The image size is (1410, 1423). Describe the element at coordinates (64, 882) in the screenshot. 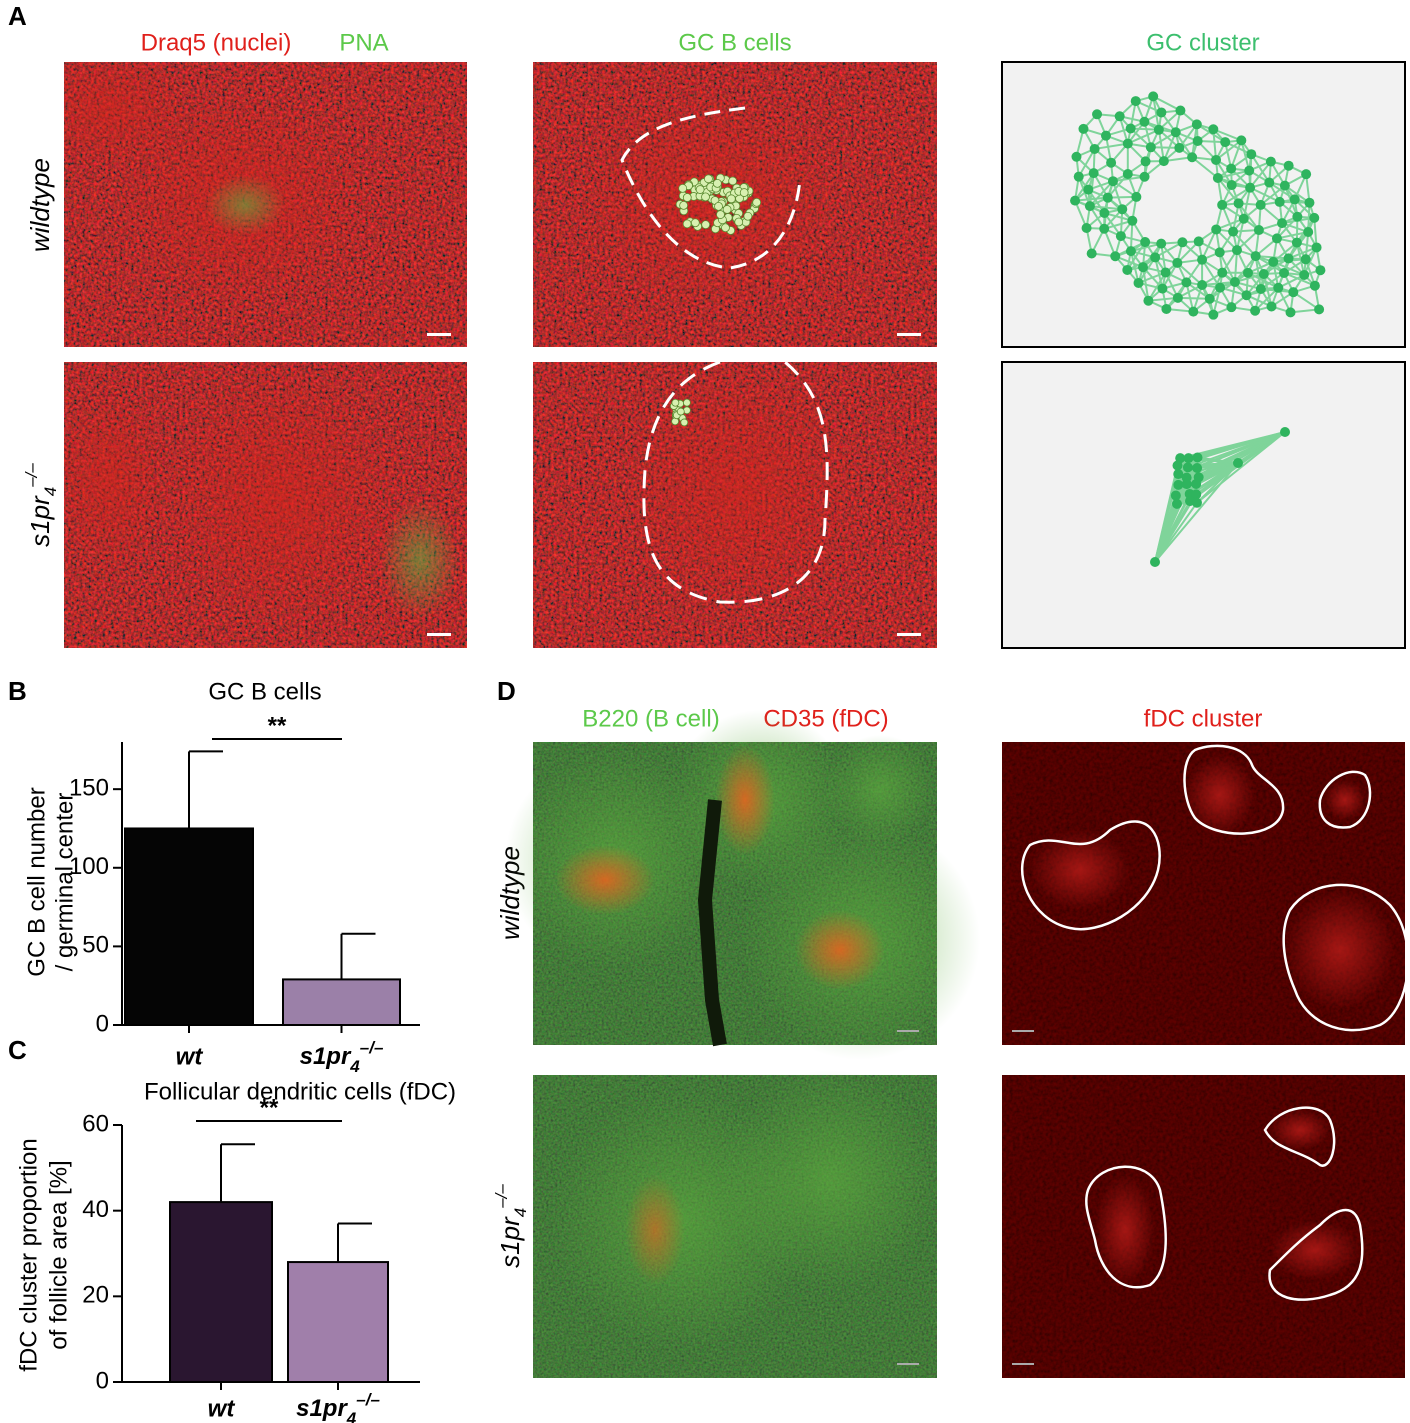

I see `y-axis-label: / germinal center` at that location.